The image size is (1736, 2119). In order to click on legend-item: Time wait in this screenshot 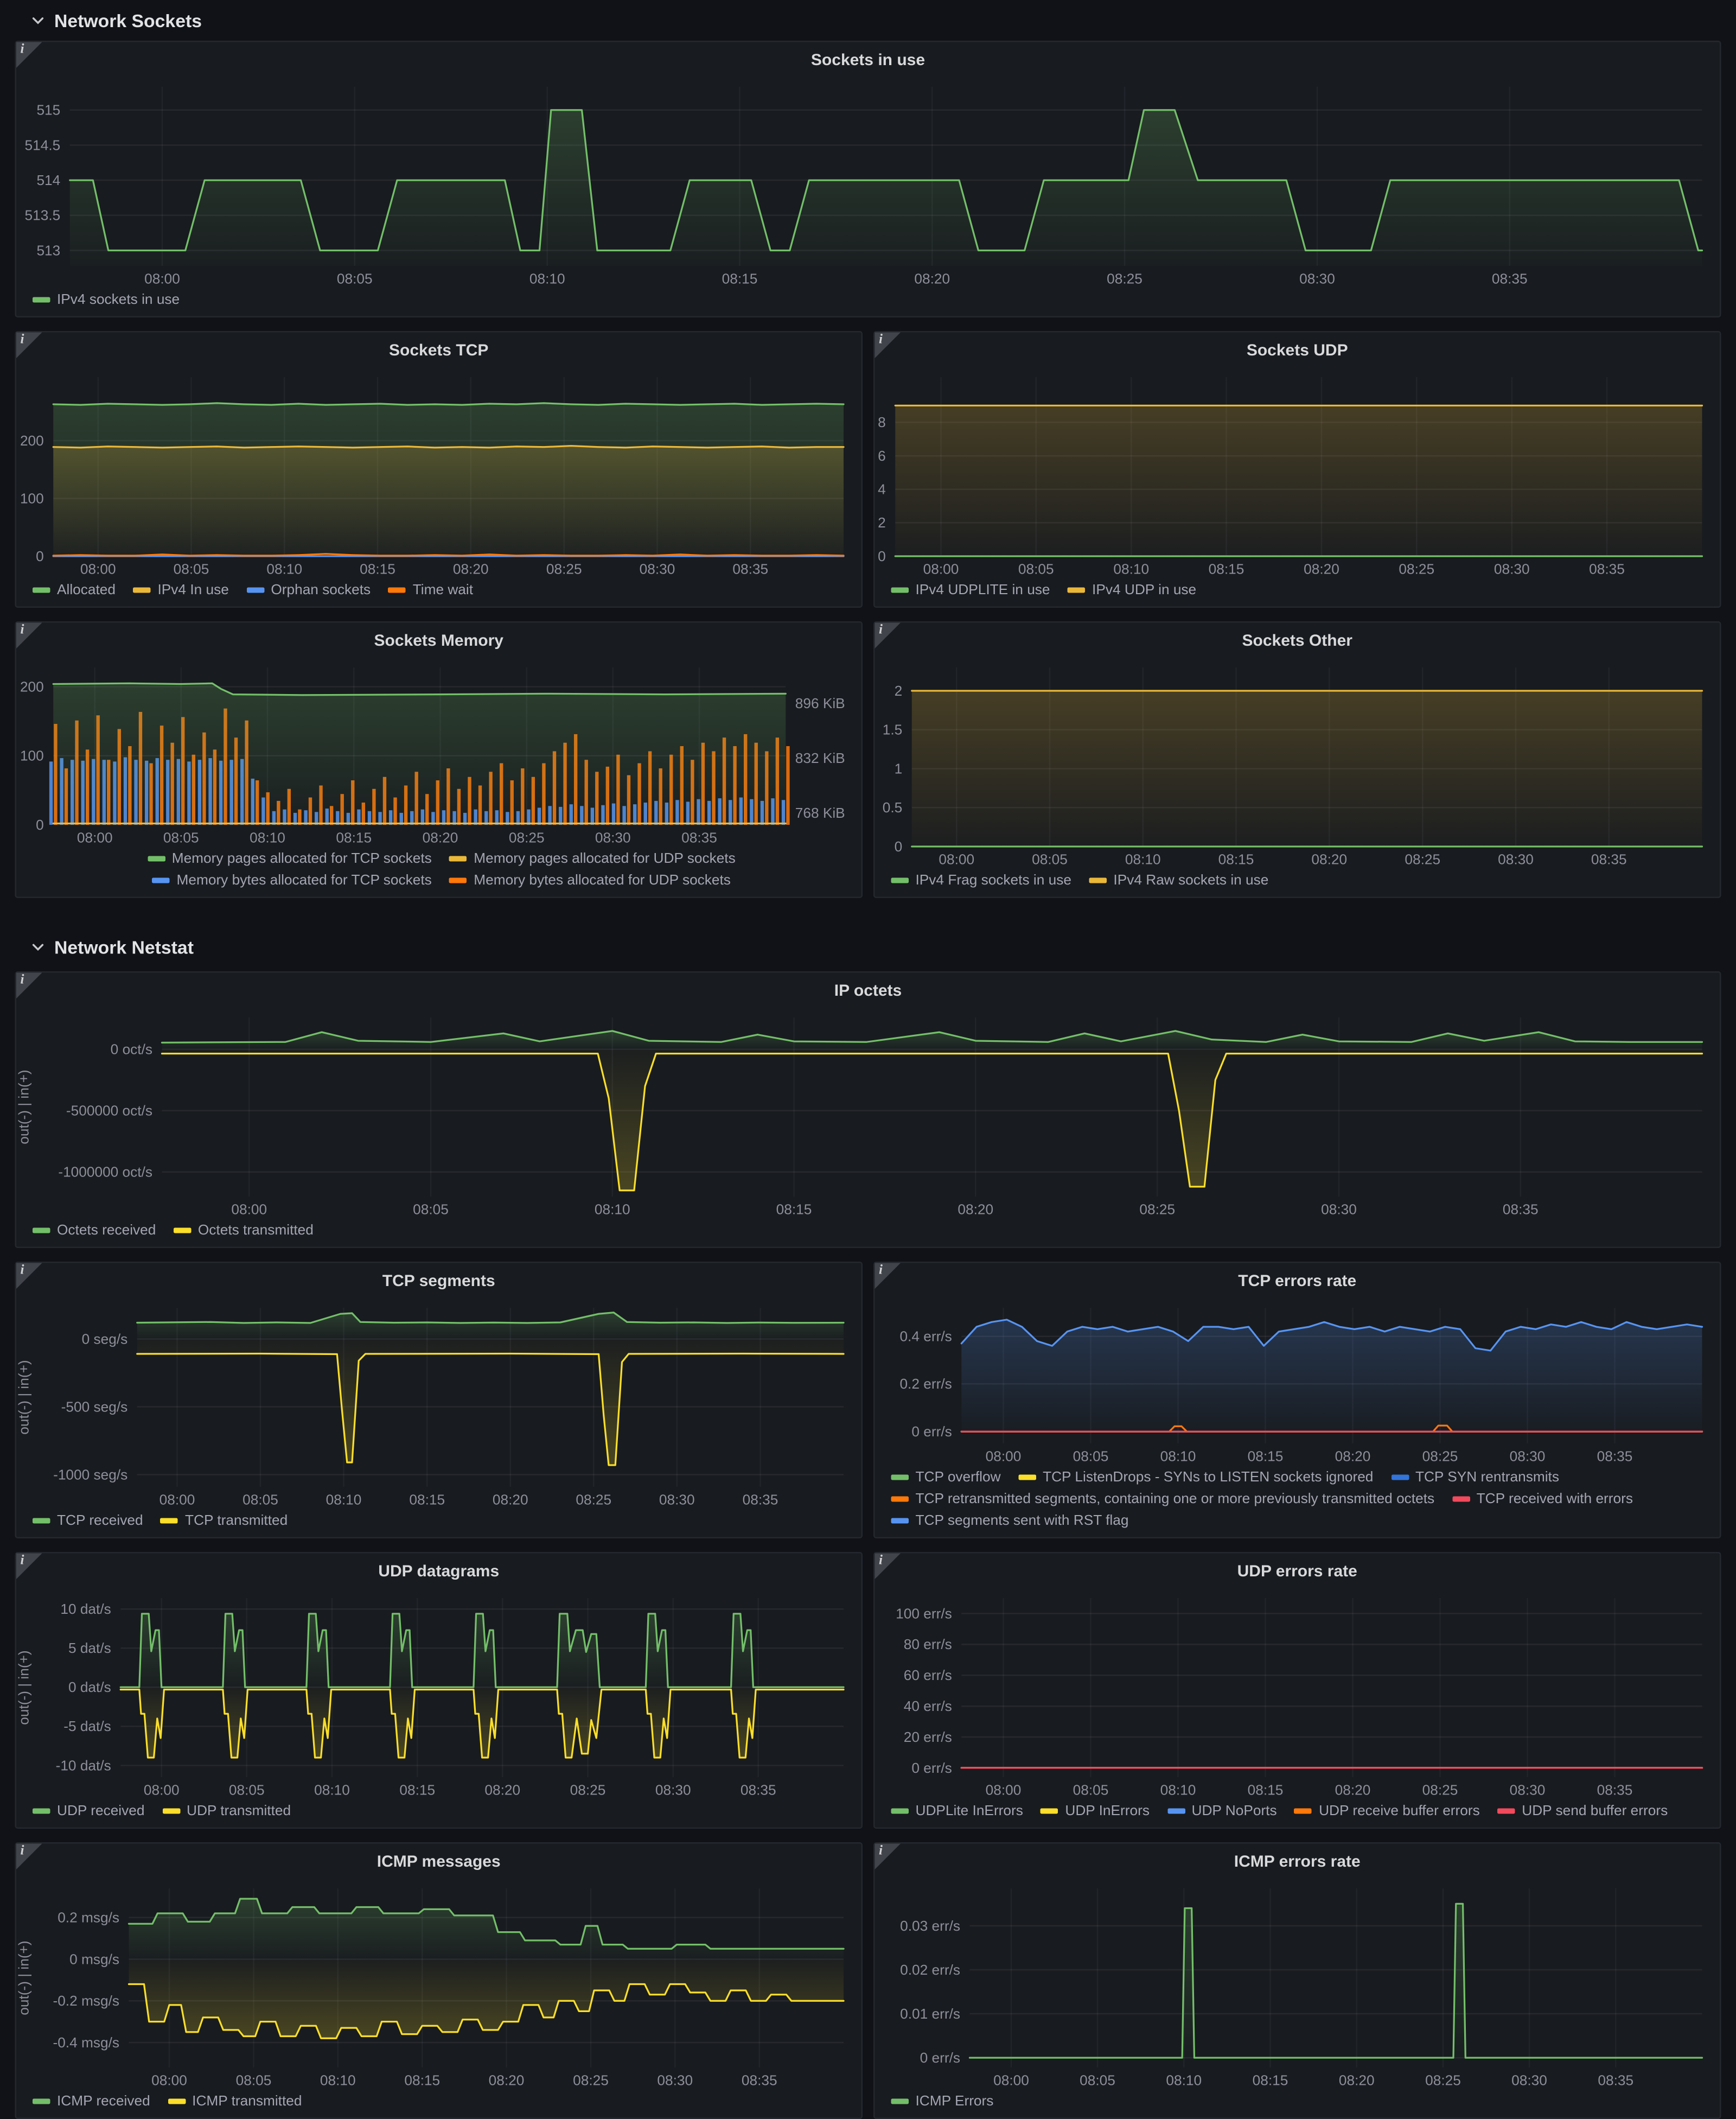, I will do `click(430, 590)`.